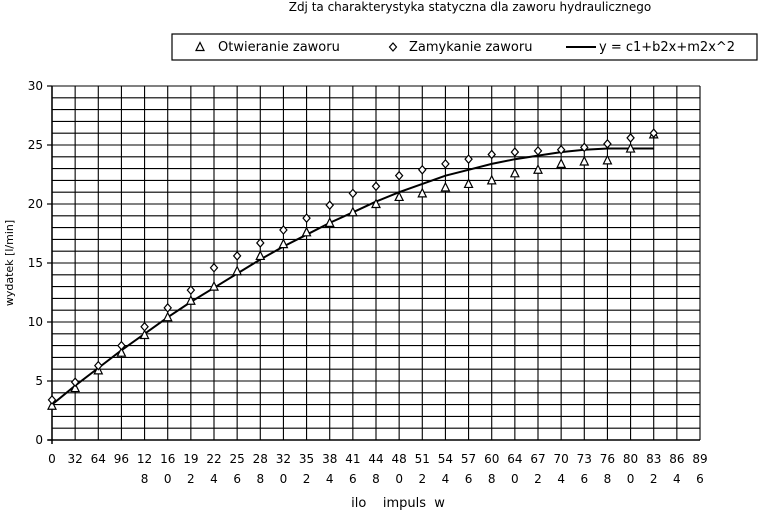  What do you see at coordinates (35, 263) in the screenshot?
I see `y-tick-label: 15` at bounding box center [35, 263].